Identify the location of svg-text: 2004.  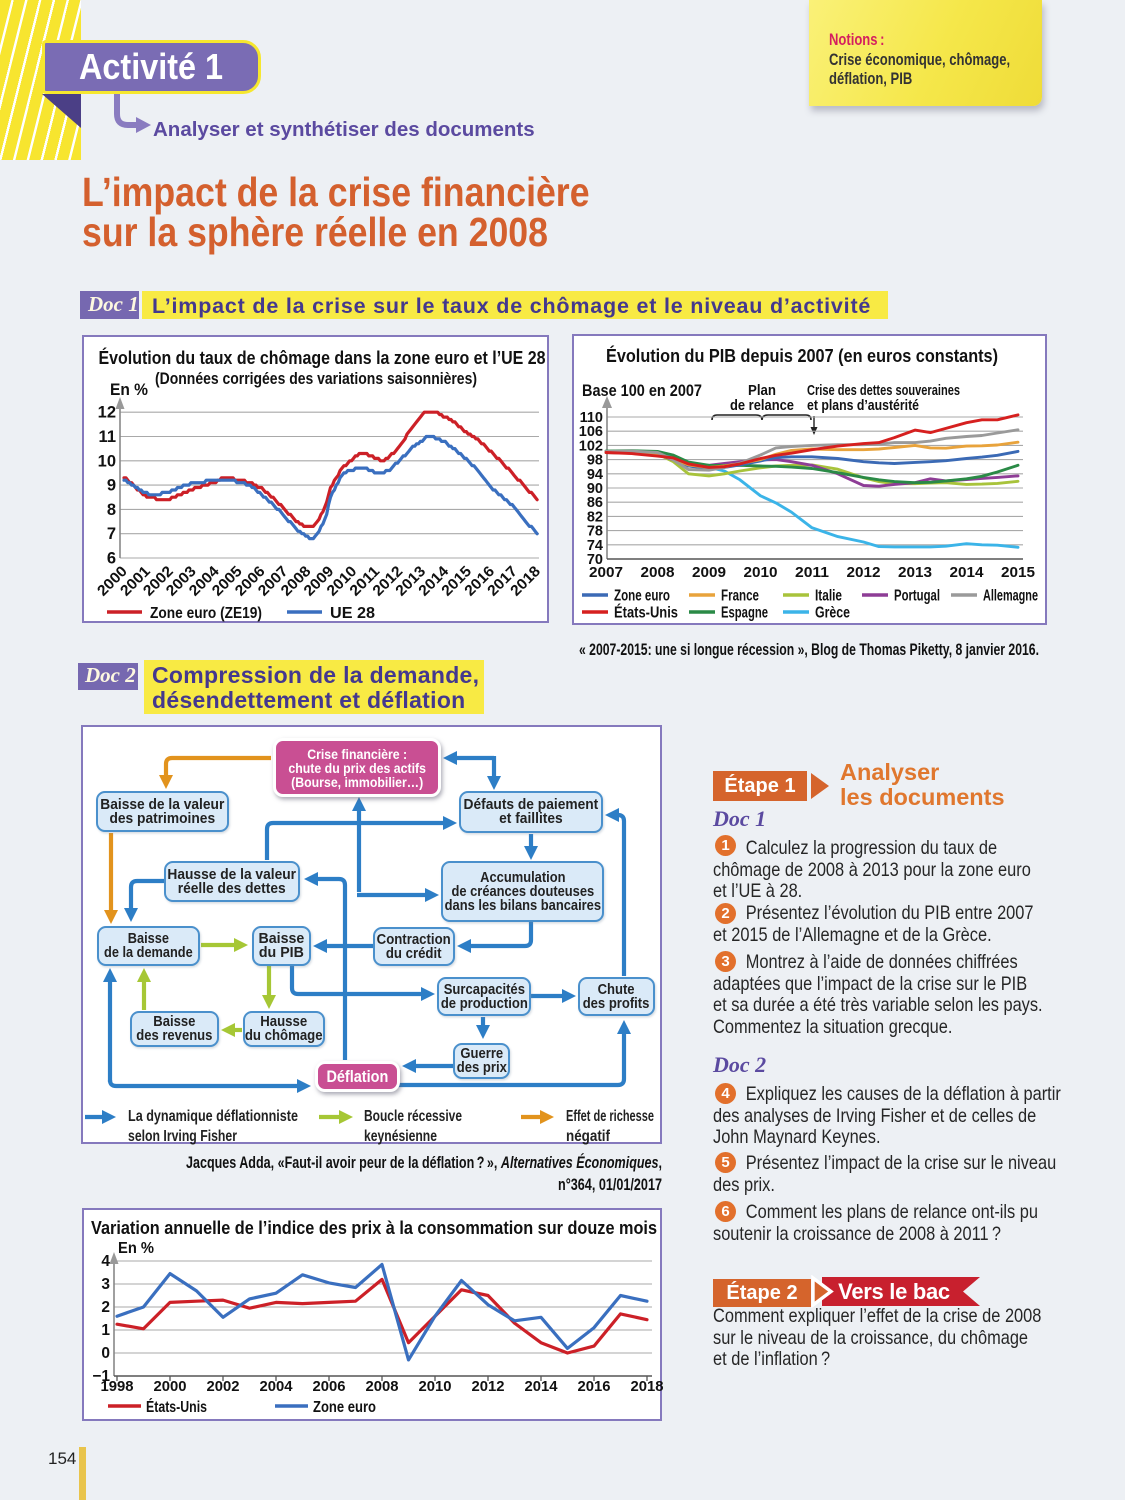
(277, 1386).